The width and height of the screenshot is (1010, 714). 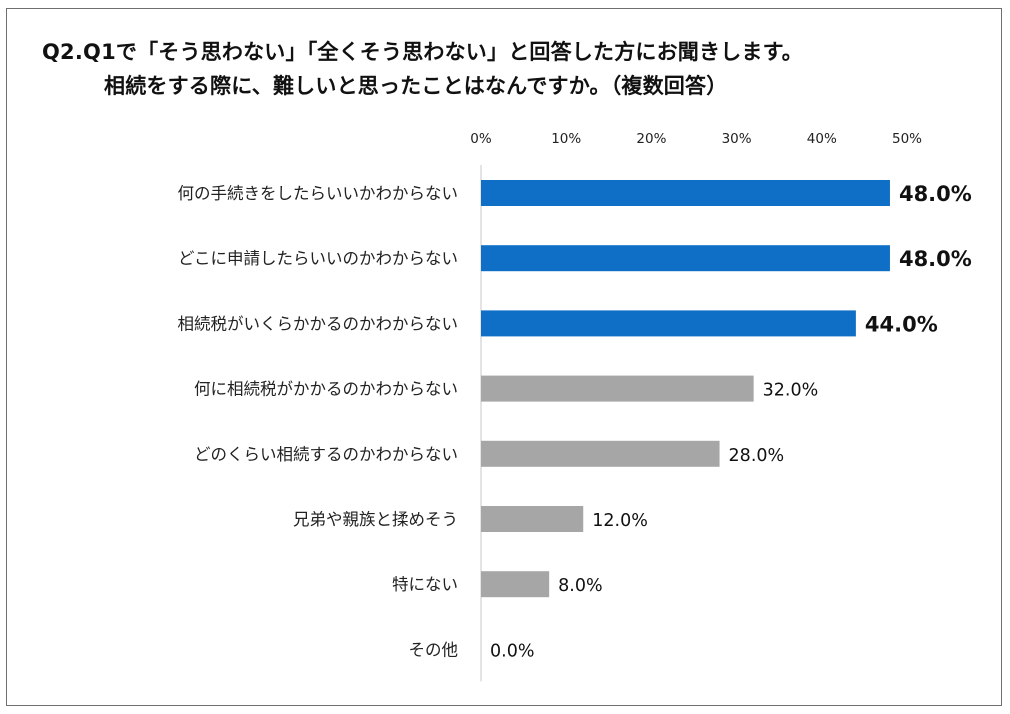 I want to click on category-label: どのくらい相続するのかわからない, so click(x=326, y=454).